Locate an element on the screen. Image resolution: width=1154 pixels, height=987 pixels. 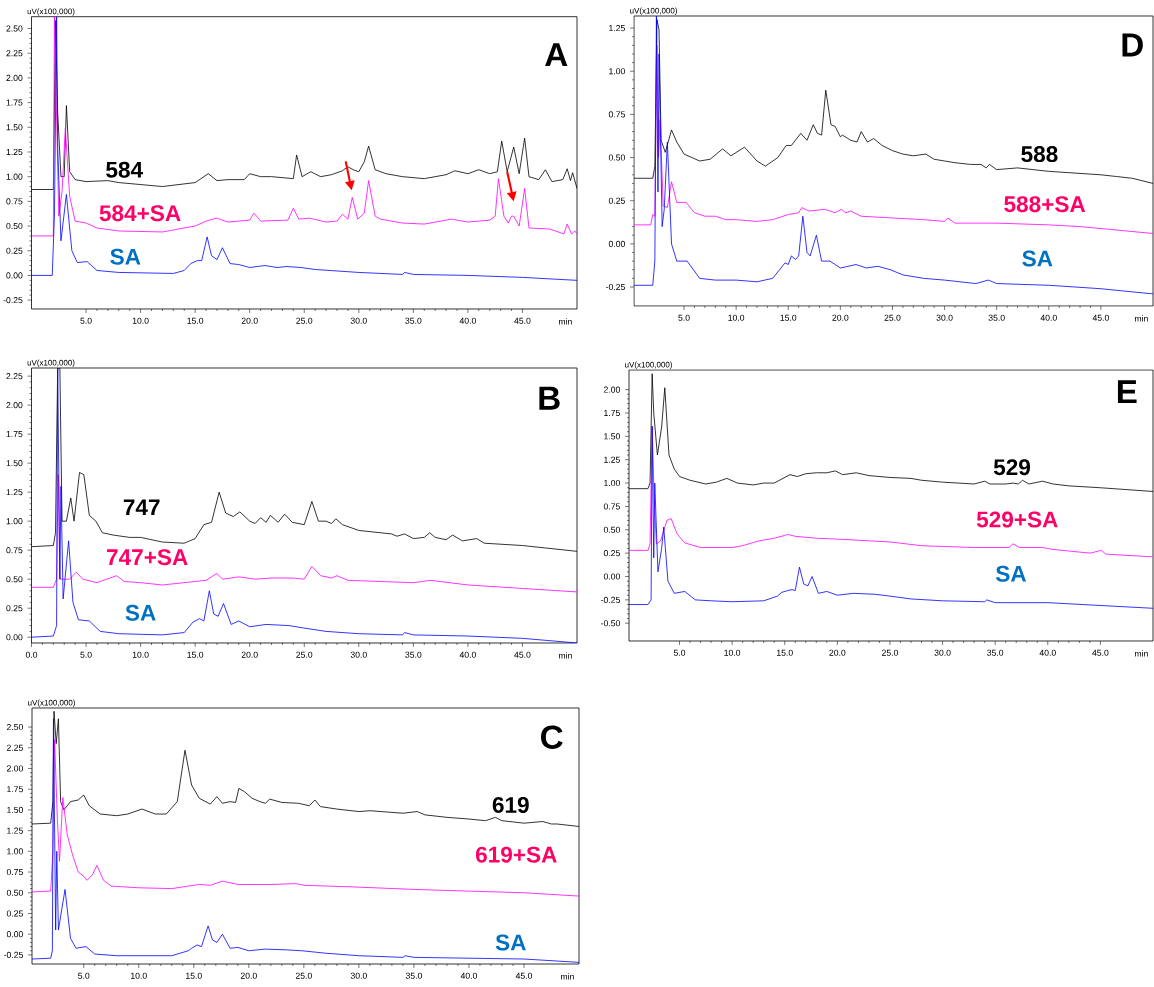
series-label: 747+SA is located at coordinates (147, 557).